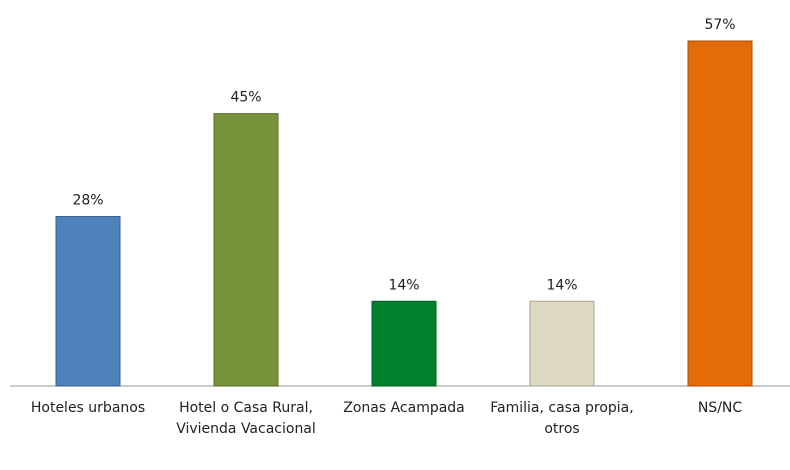 Image resolution: width=790 pixels, height=470 pixels. What do you see at coordinates (87, 201) in the screenshot?
I see `value-label: 28%` at bounding box center [87, 201].